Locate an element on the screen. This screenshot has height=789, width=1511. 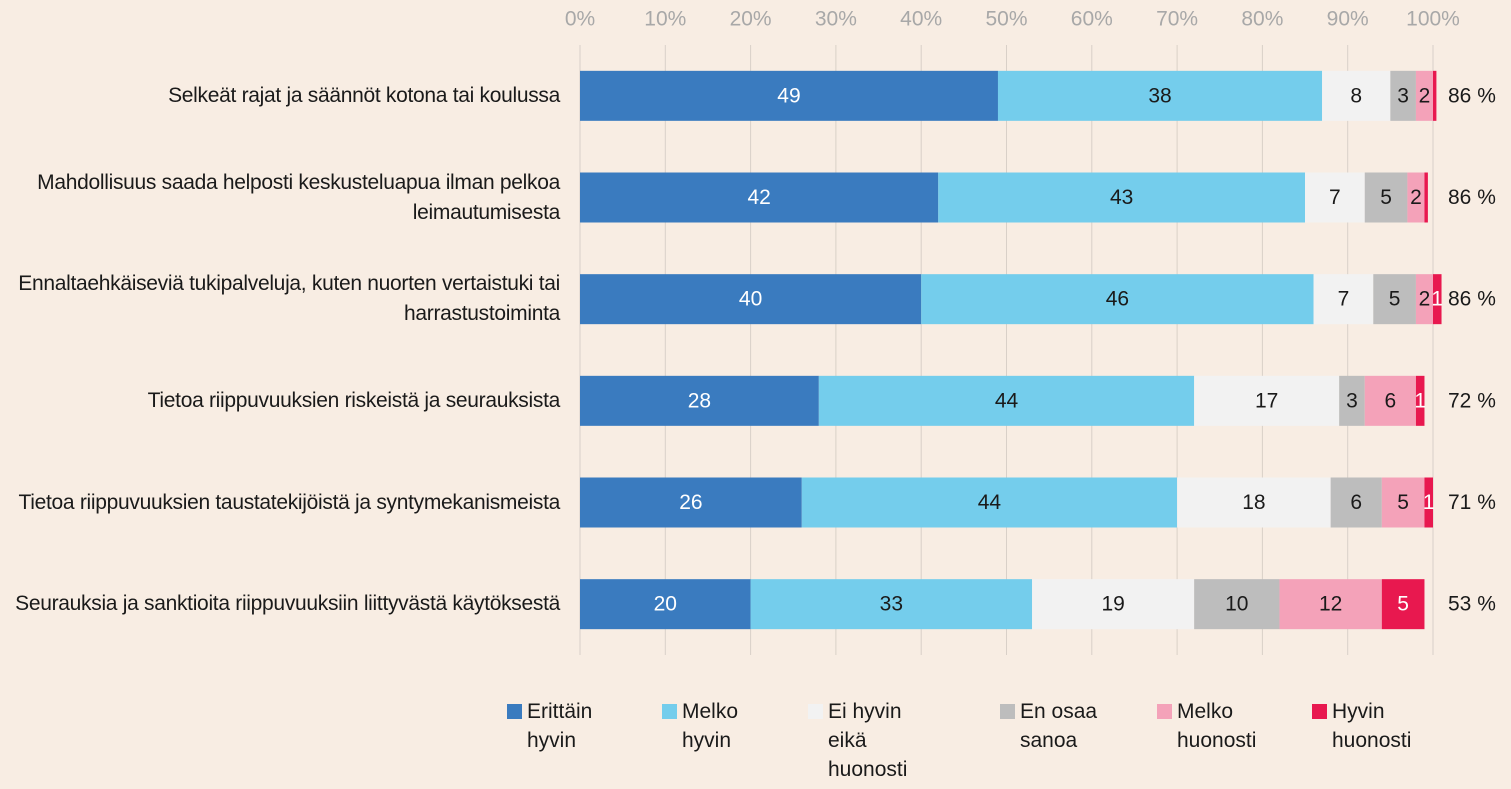
total-label: 72 % is located at coordinates (1472, 400).